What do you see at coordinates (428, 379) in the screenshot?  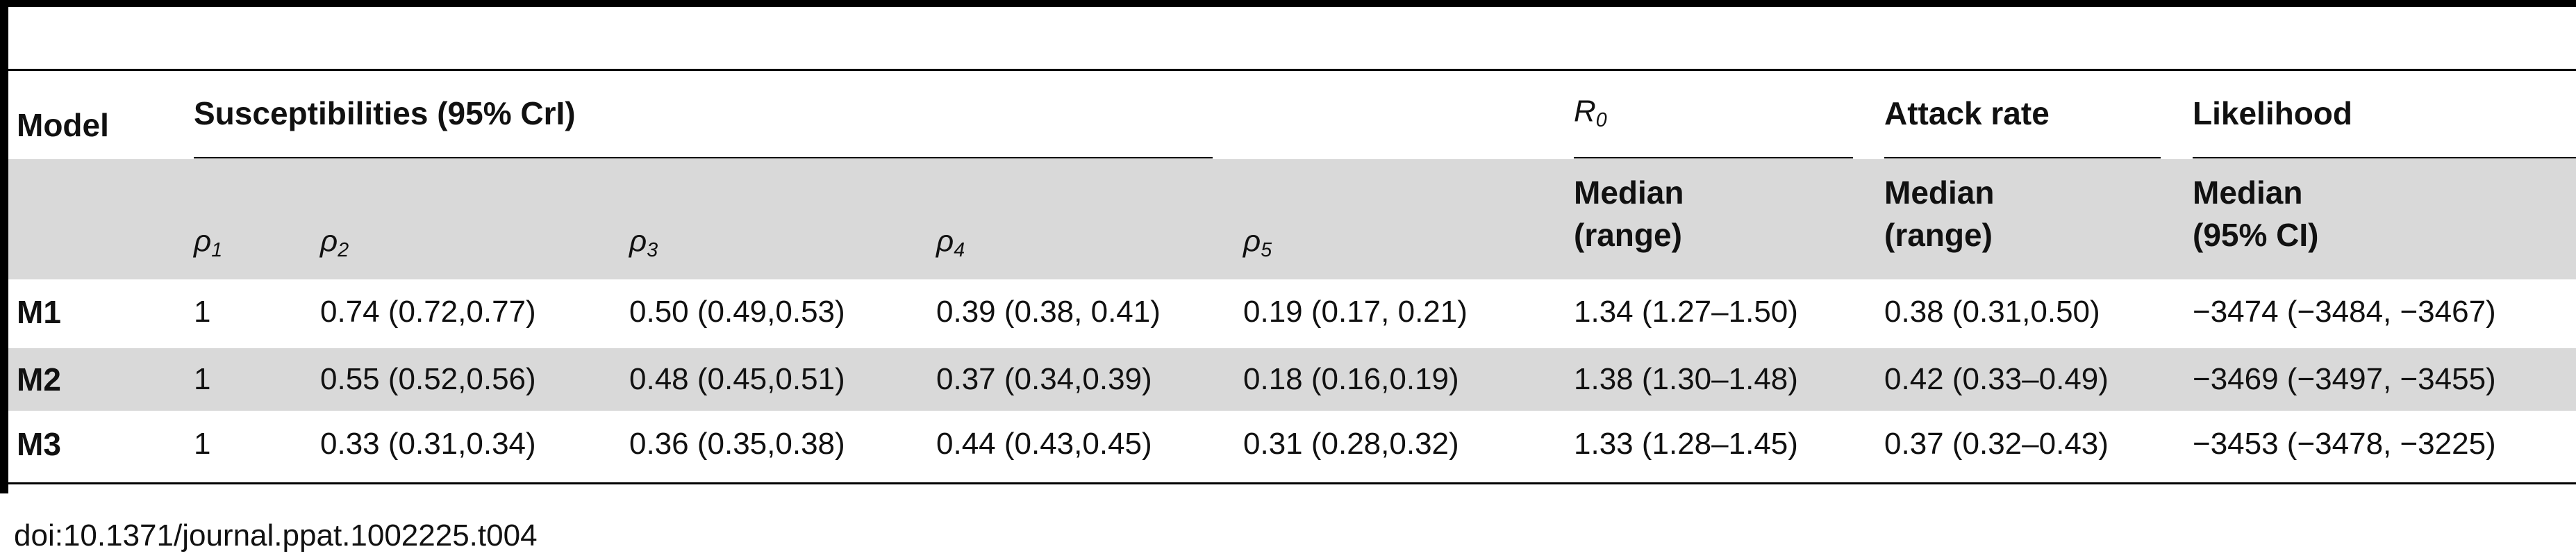 I see `table-cell: 0.55 (0.52,0.56)` at bounding box center [428, 379].